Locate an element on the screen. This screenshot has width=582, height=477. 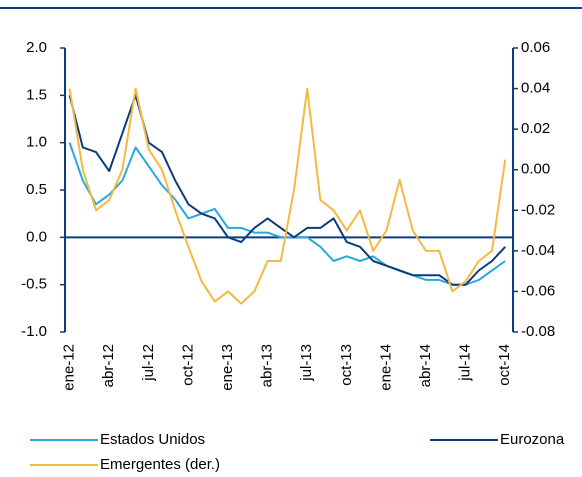
x-tick-label: ene-12 is located at coordinates (69, 367).